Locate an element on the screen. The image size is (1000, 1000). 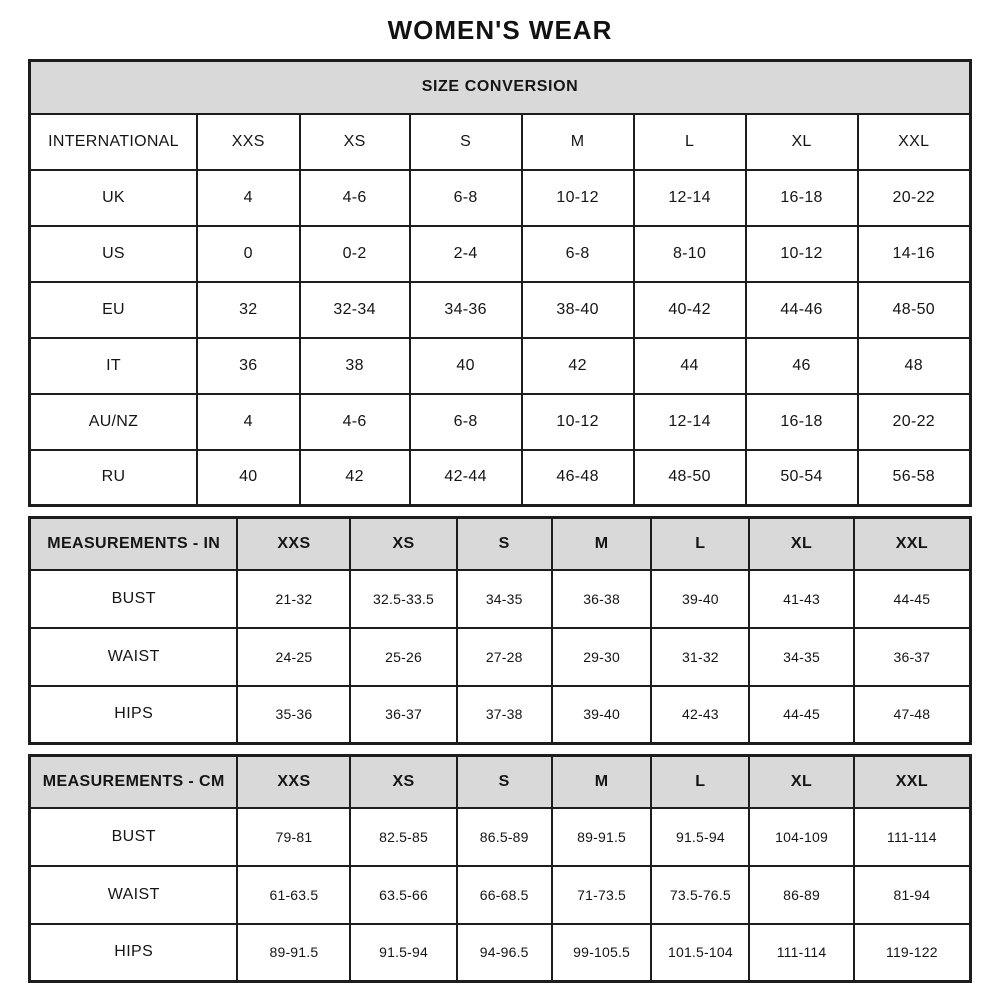
table-banner-row: SIZE CONVERSION is located at coordinates (500, 87).